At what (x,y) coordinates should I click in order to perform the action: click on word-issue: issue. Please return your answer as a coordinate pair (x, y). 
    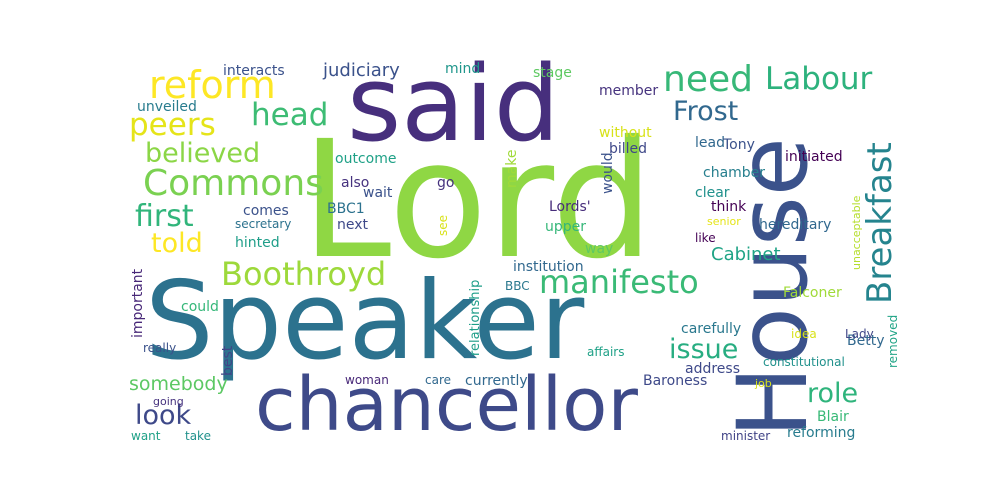
    Looking at the image, I should click on (704, 349).